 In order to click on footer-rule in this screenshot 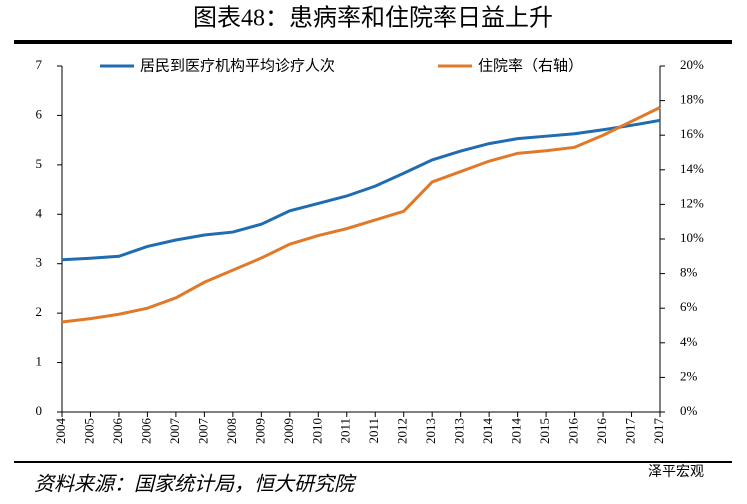, I will do `click(373, 462)`.